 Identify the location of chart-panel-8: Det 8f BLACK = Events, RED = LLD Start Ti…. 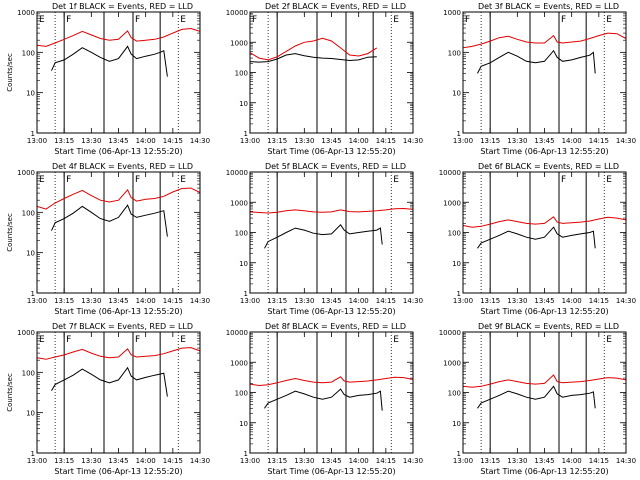
(324, 399).